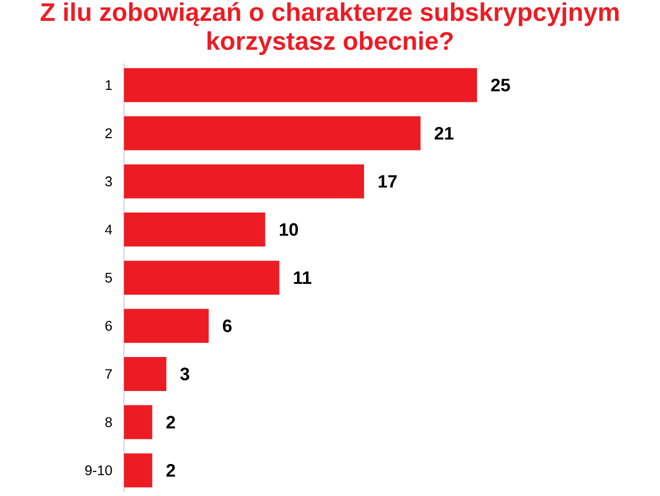 The image size is (660, 496). What do you see at coordinates (109, 85) in the screenshot?
I see `y-tick-label: 1` at bounding box center [109, 85].